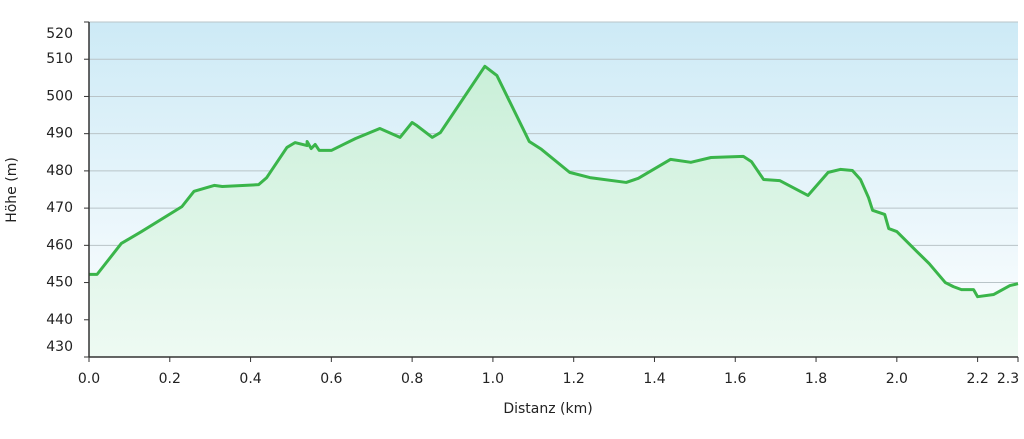  Describe the element at coordinates (493, 379) in the screenshot. I see `x-tick-label: 1.0` at that location.